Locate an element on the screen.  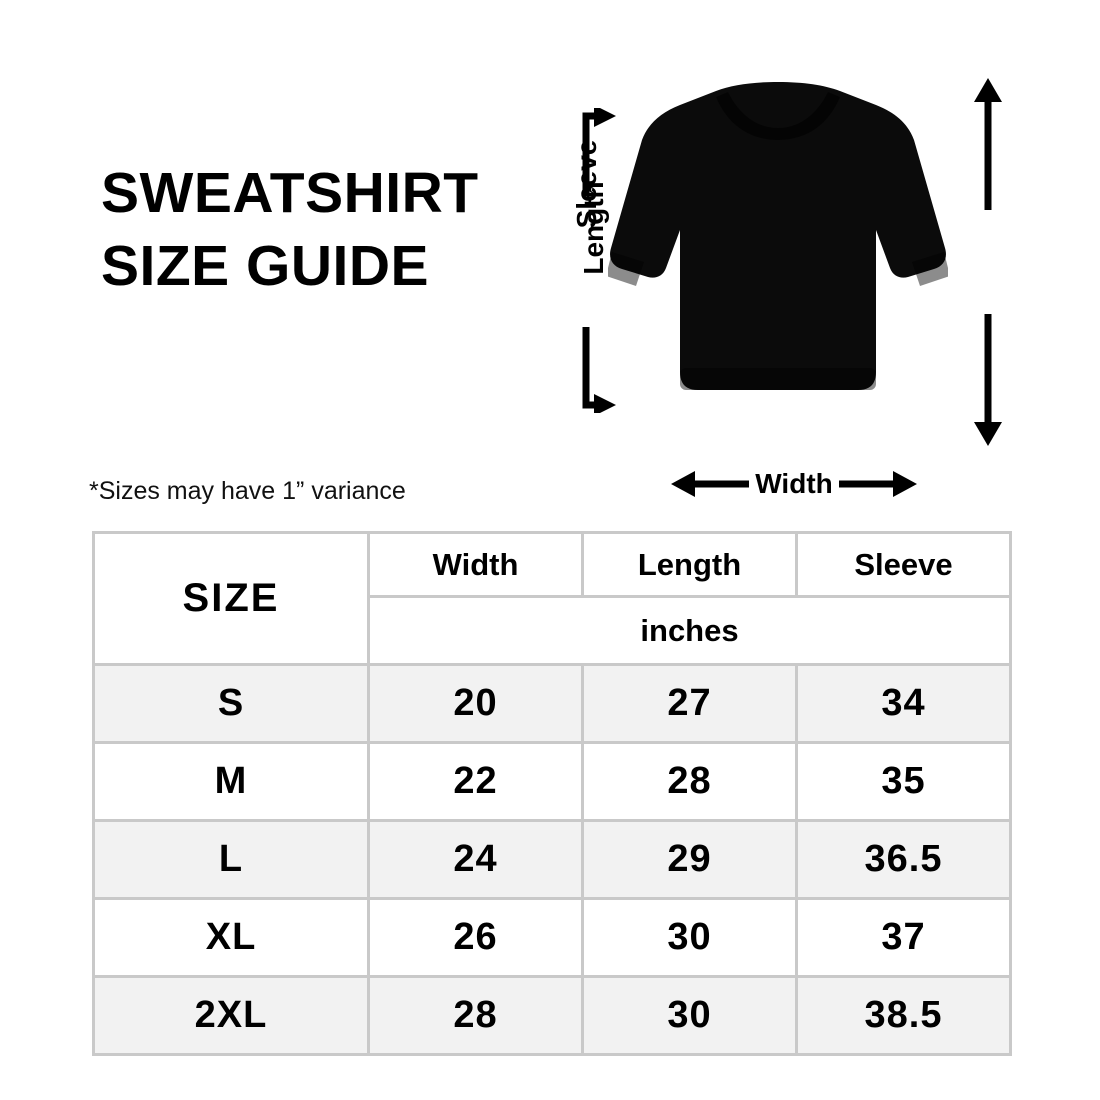
table-row: M 22 28 35 is located at coordinates (552, 781).